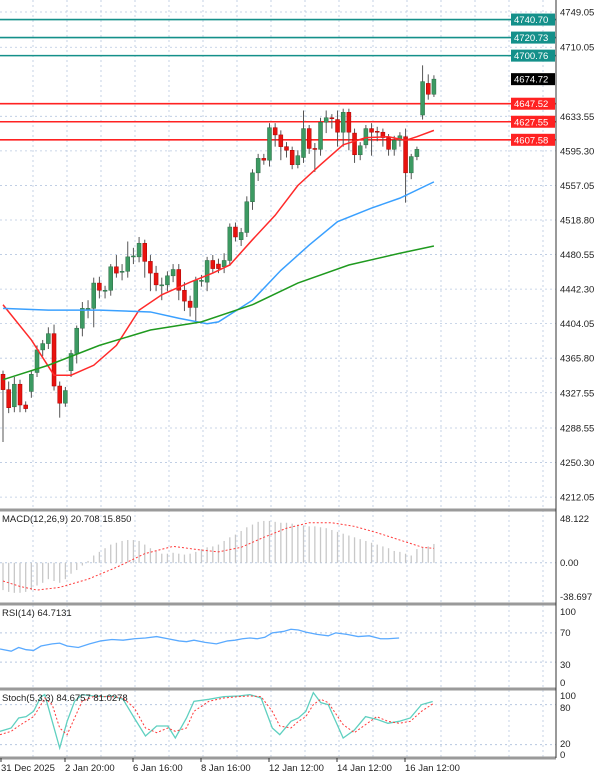  What do you see at coordinates (569, 563) in the screenshot?
I see `macd-tick-label: 0.00` at bounding box center [569, 563].